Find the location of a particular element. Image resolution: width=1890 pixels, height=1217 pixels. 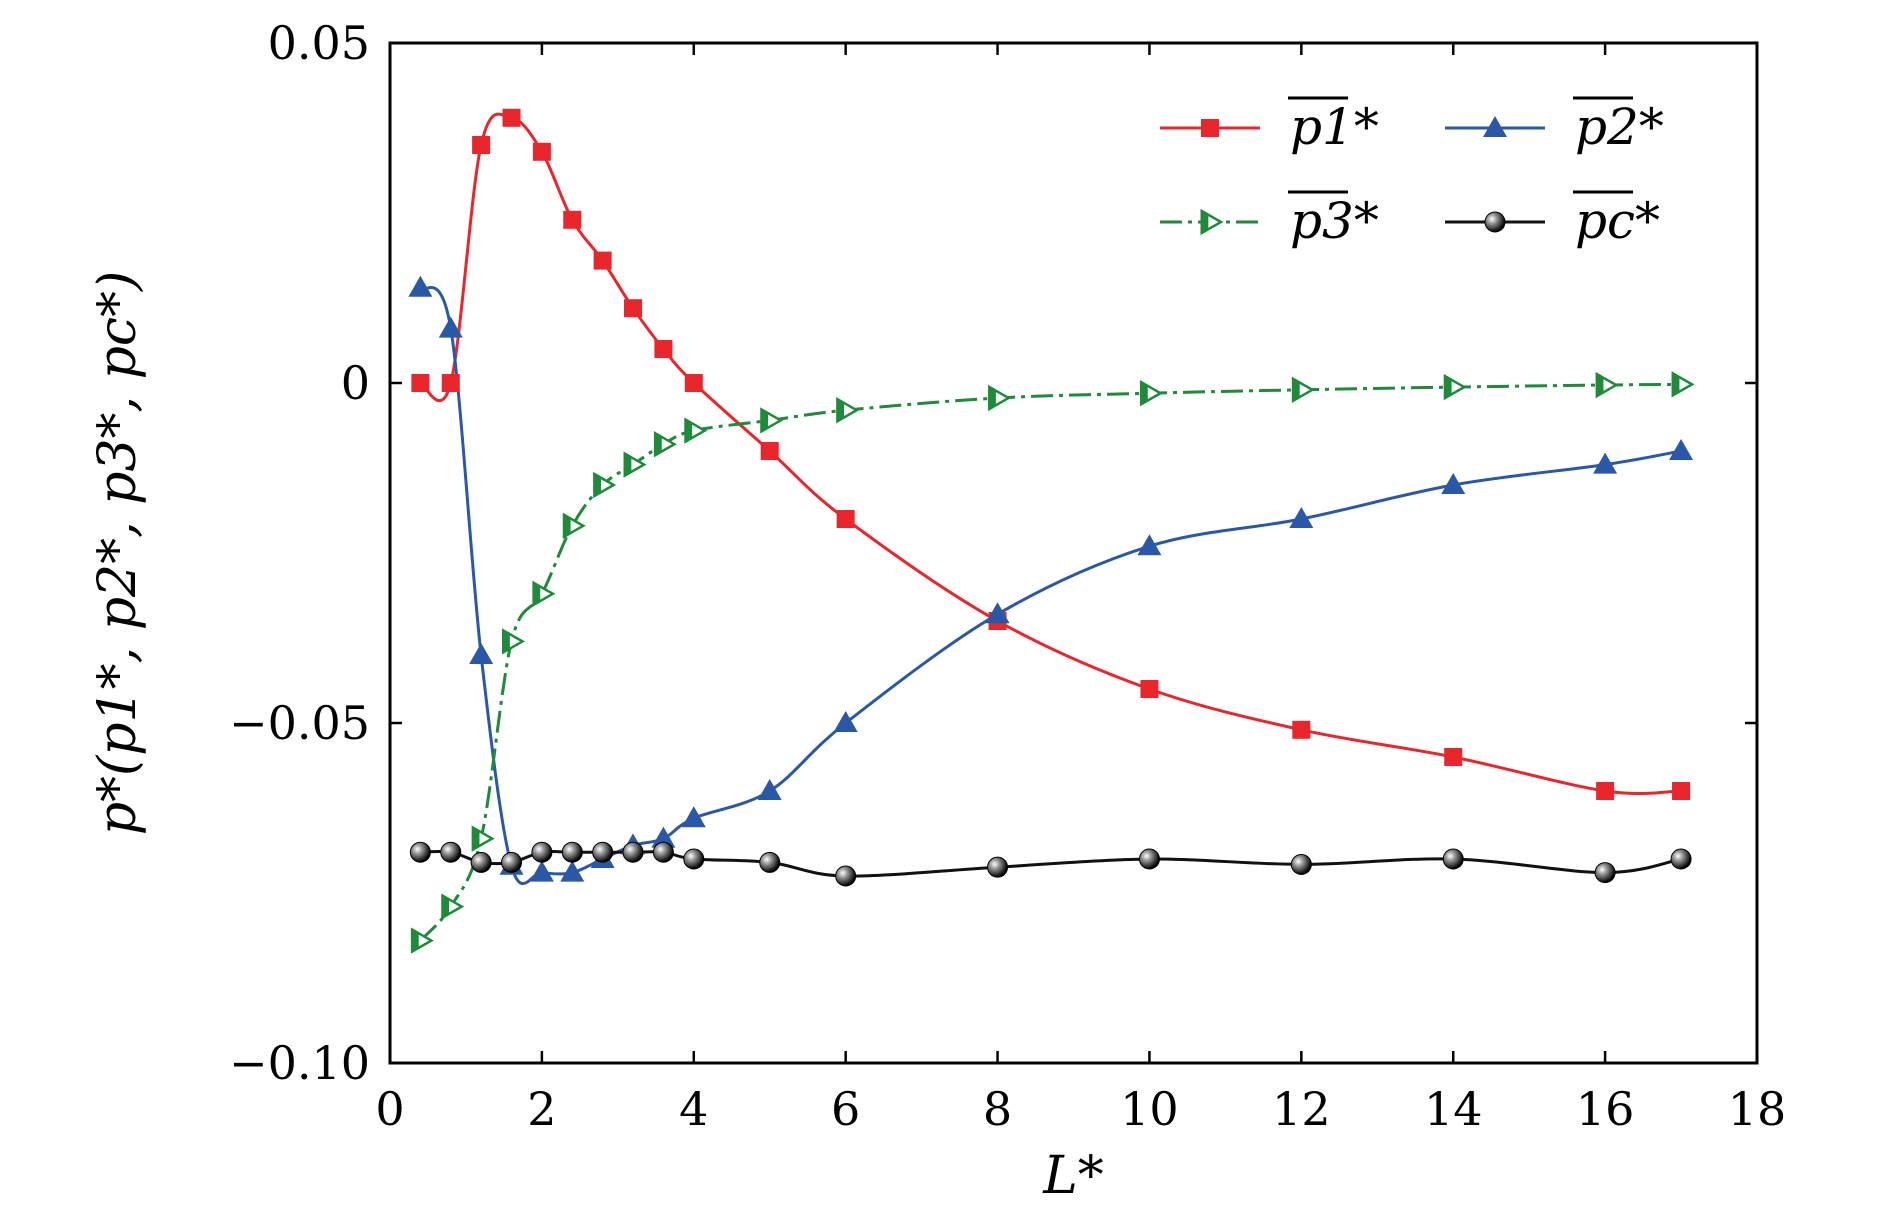

x-tick-label: 12 is located at coordinates (1301, 1109).